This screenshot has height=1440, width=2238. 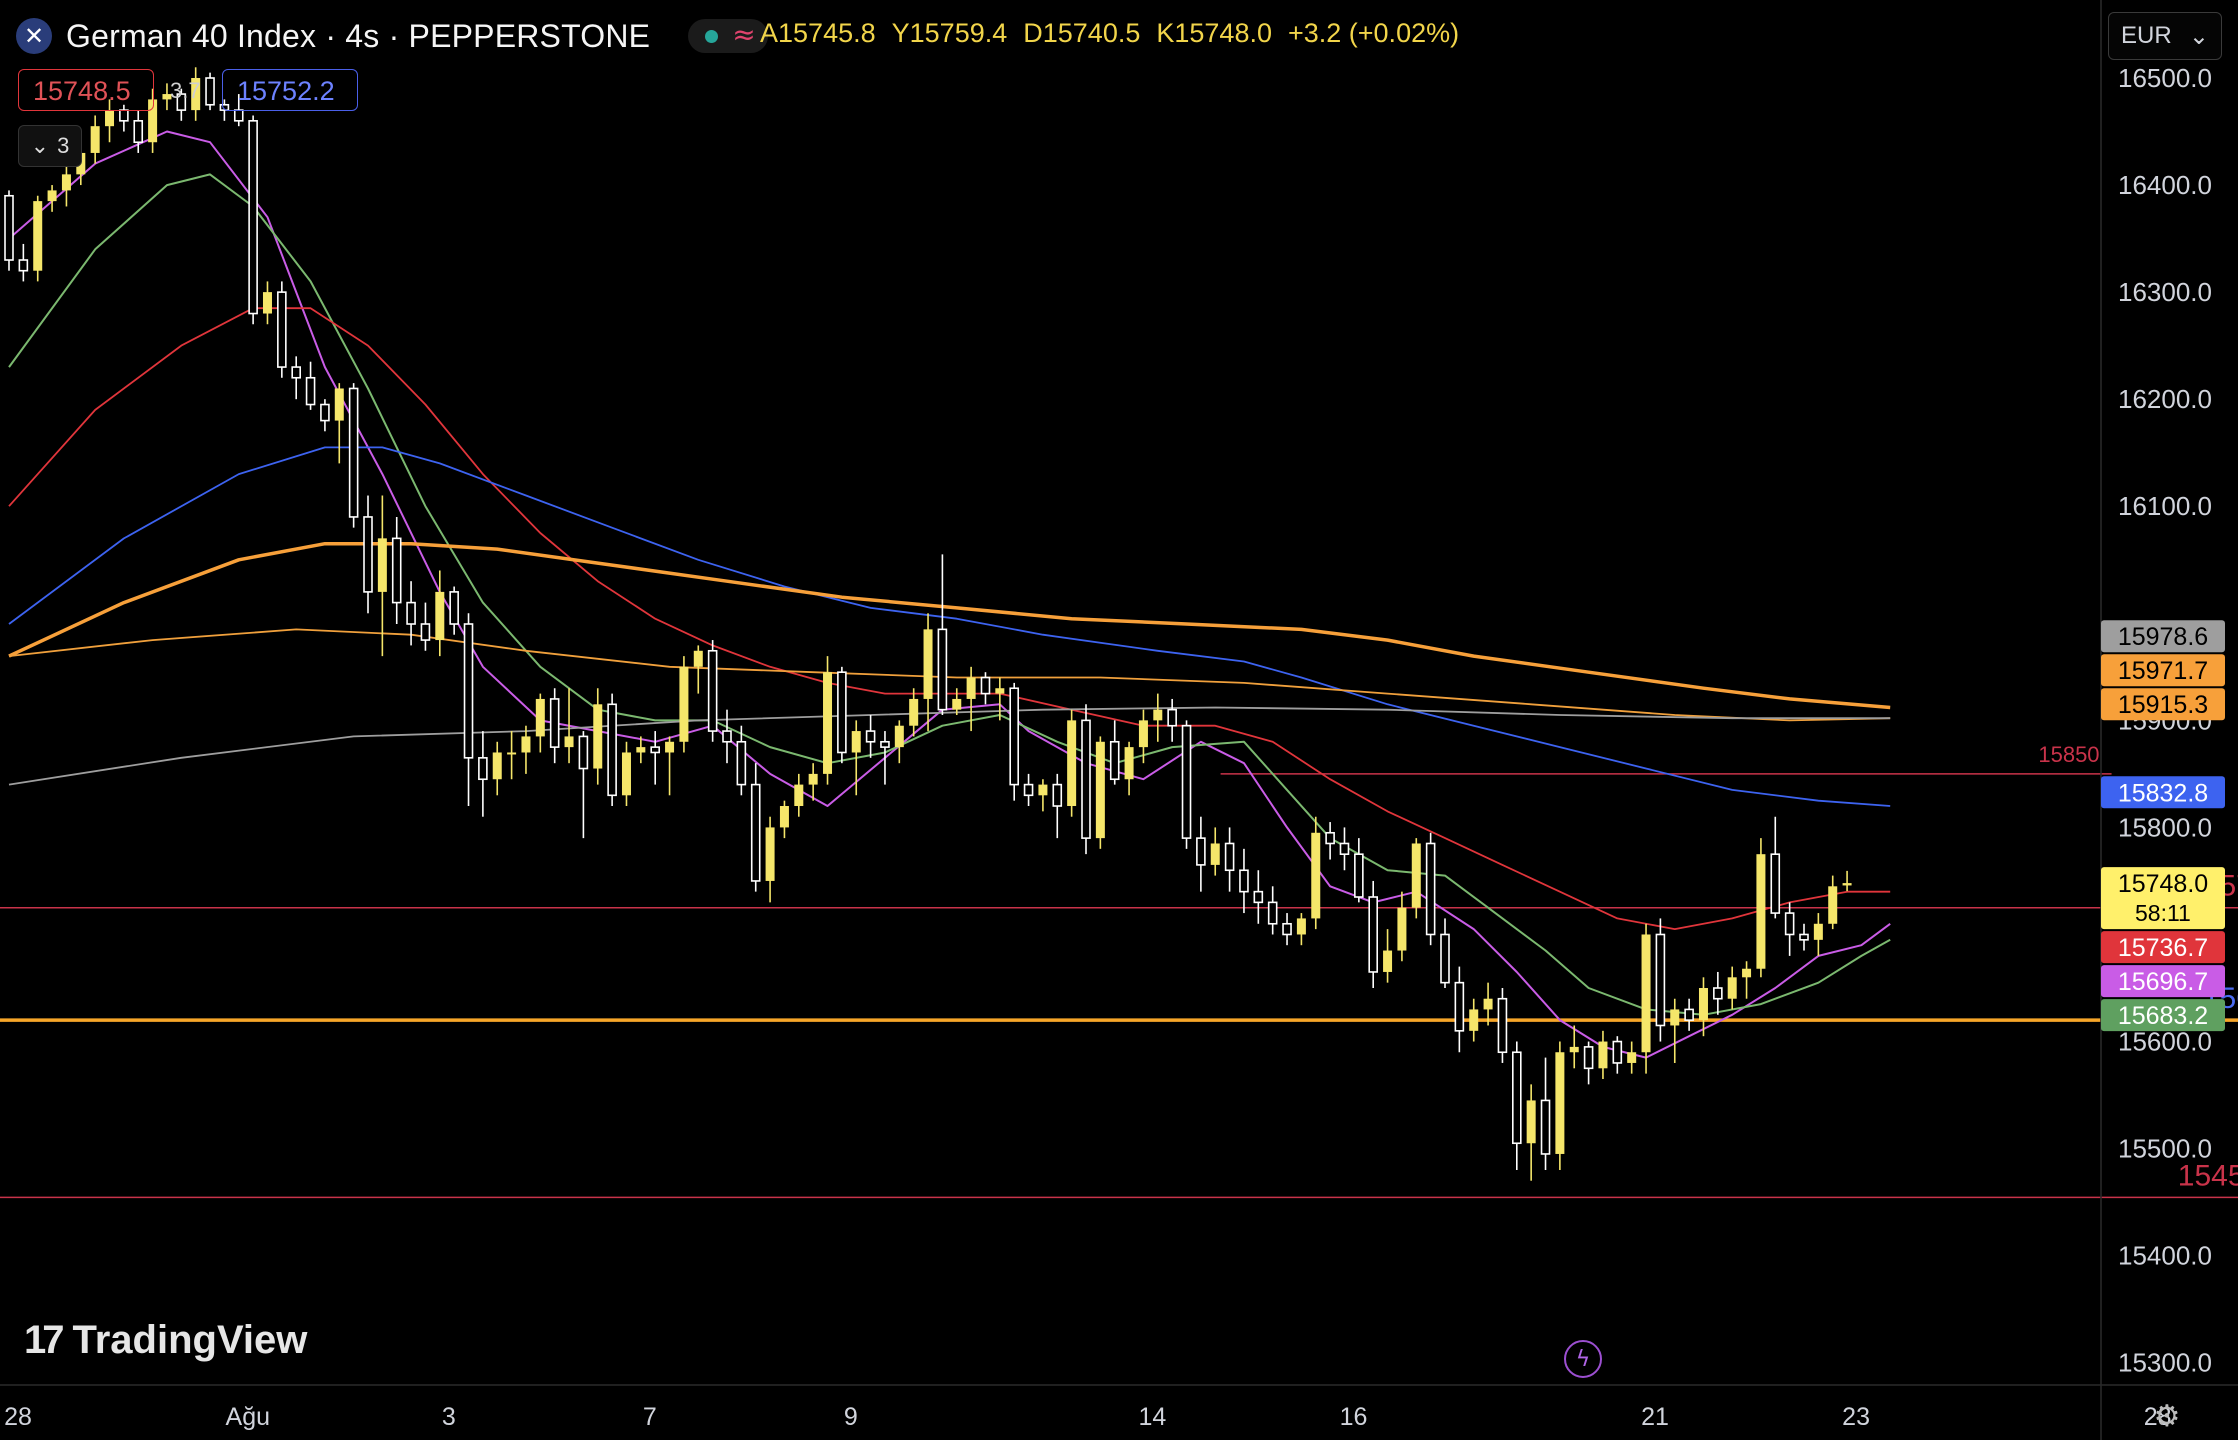 I want to click on price-badge-label: 15971.7, so click(x=2163, y=671).